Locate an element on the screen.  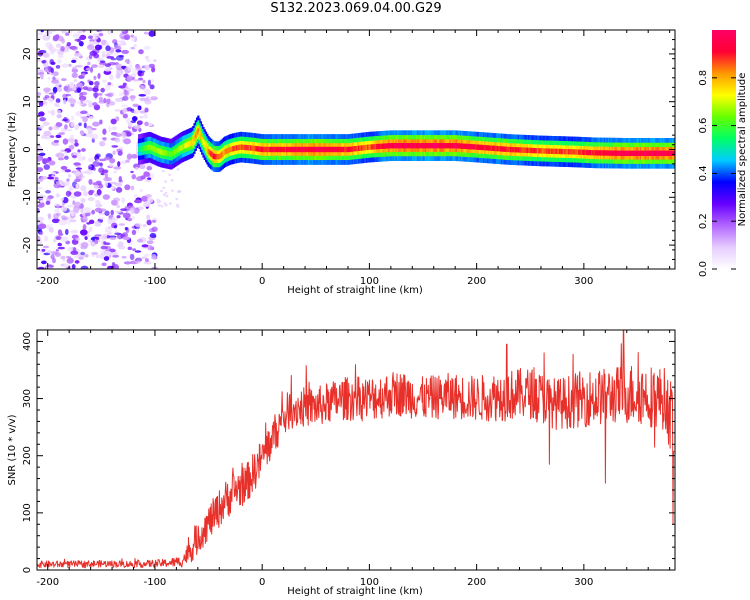
spectrogram-xtick-label: 100 is located at coordinates (369, 281).